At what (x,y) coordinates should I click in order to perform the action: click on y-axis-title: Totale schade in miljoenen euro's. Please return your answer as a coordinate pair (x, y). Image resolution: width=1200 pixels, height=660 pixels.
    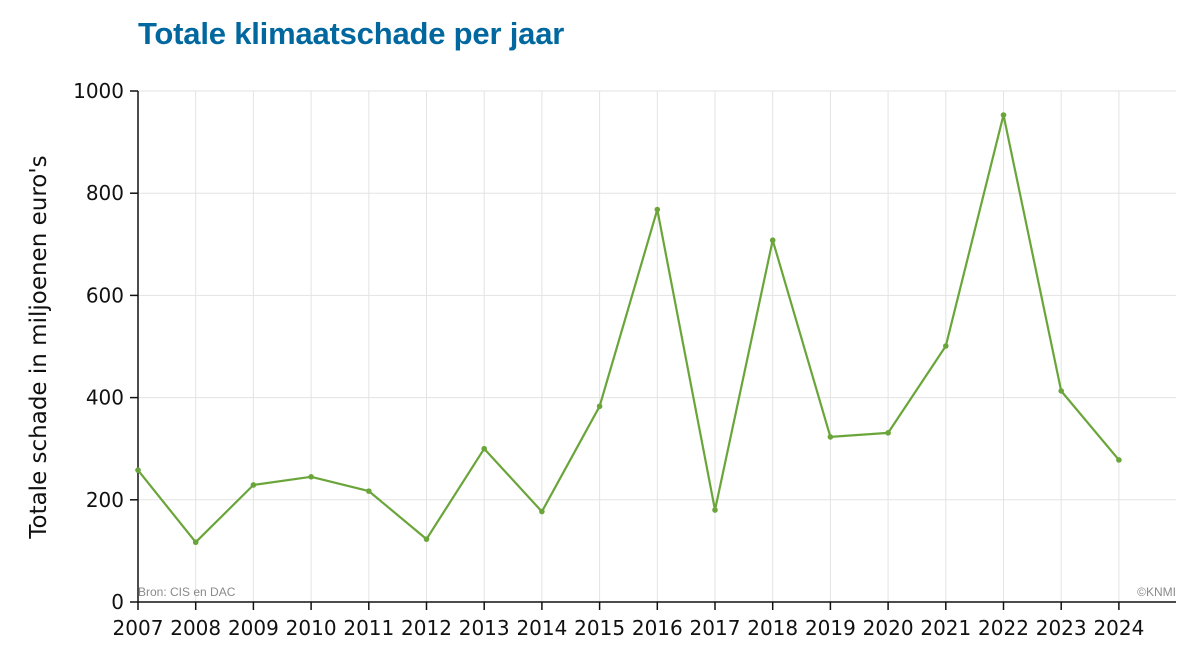
    Looking at the image, I should click on (39, 347).